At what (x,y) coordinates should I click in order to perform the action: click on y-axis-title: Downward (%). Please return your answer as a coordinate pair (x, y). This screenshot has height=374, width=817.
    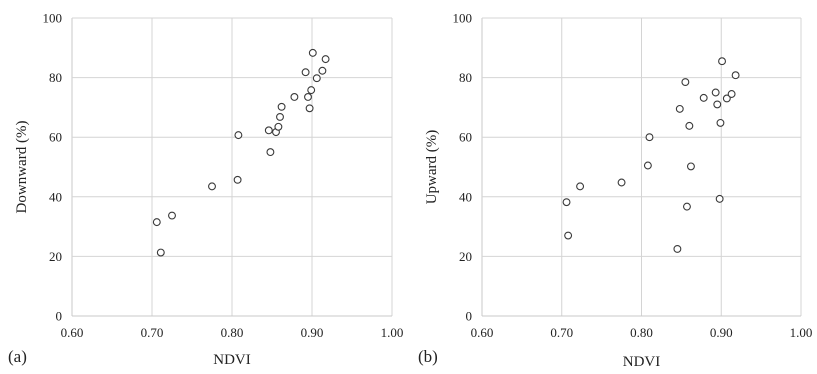
    Looking at the image, I should click on (22, 167).